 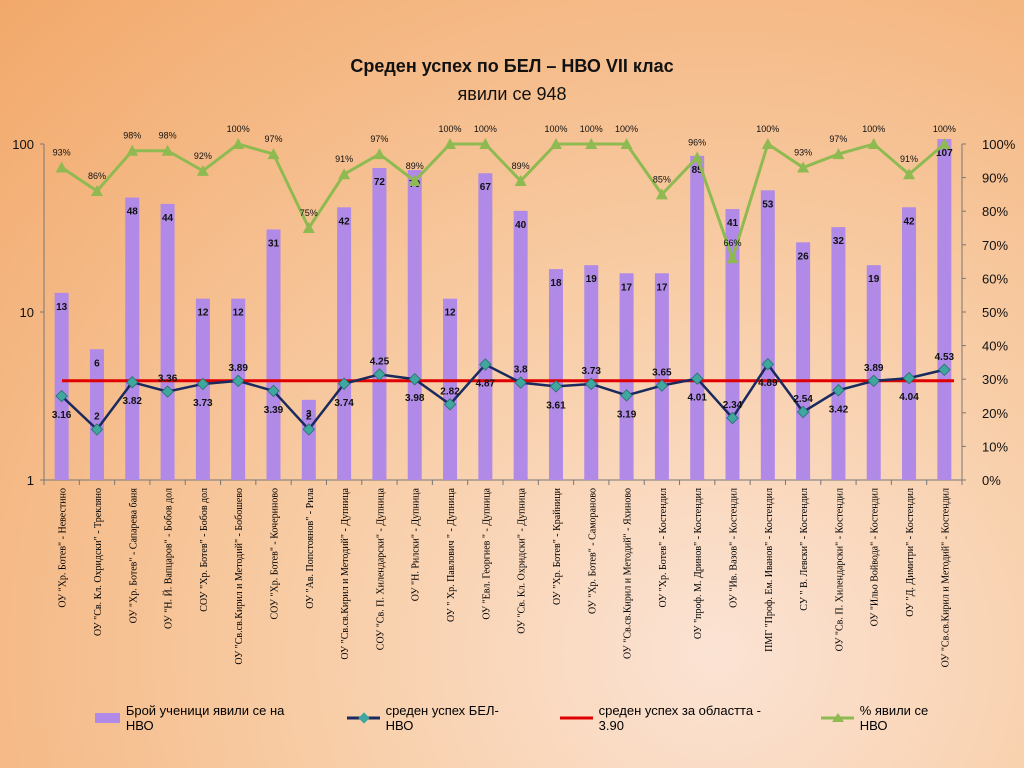 I want to click on right-axis-tick-label: 70%, so click(x=995, y=245).